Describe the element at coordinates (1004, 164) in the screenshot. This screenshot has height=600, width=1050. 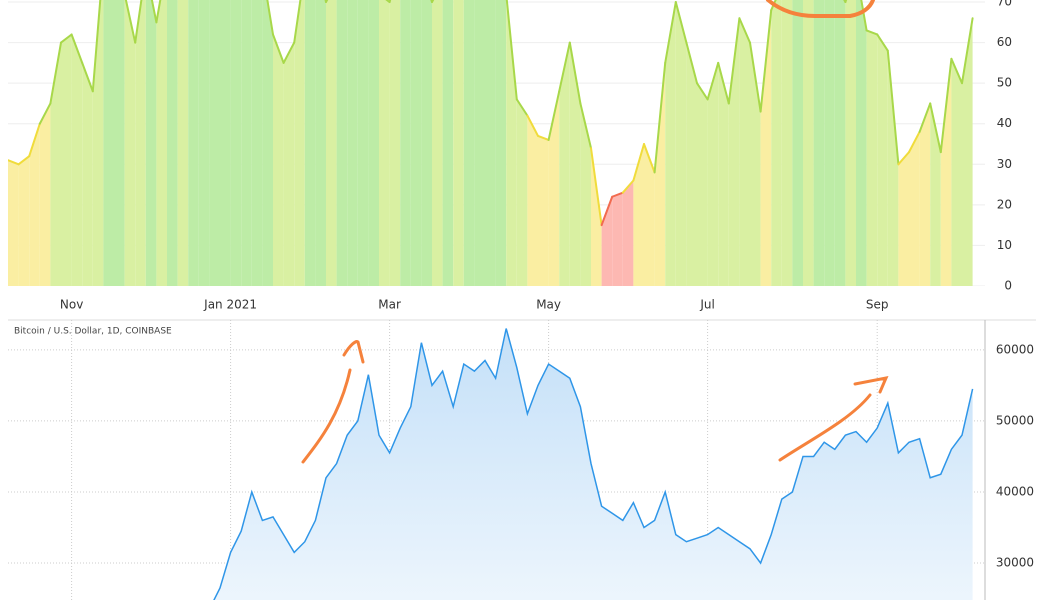
I see `y-tick-label: 30` at that location.